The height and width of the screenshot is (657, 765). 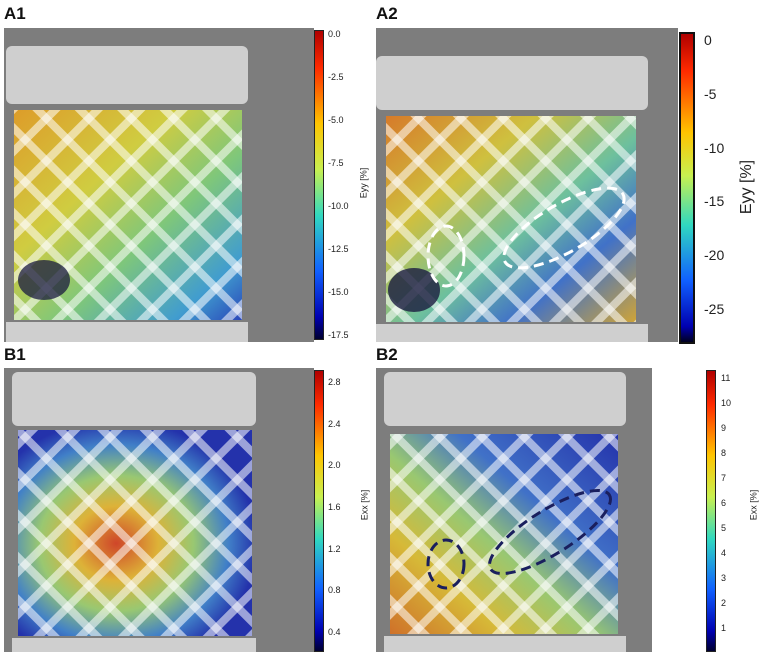 I want to click on colorbar-tick-label: 2.4, so click(x=334, y=423).